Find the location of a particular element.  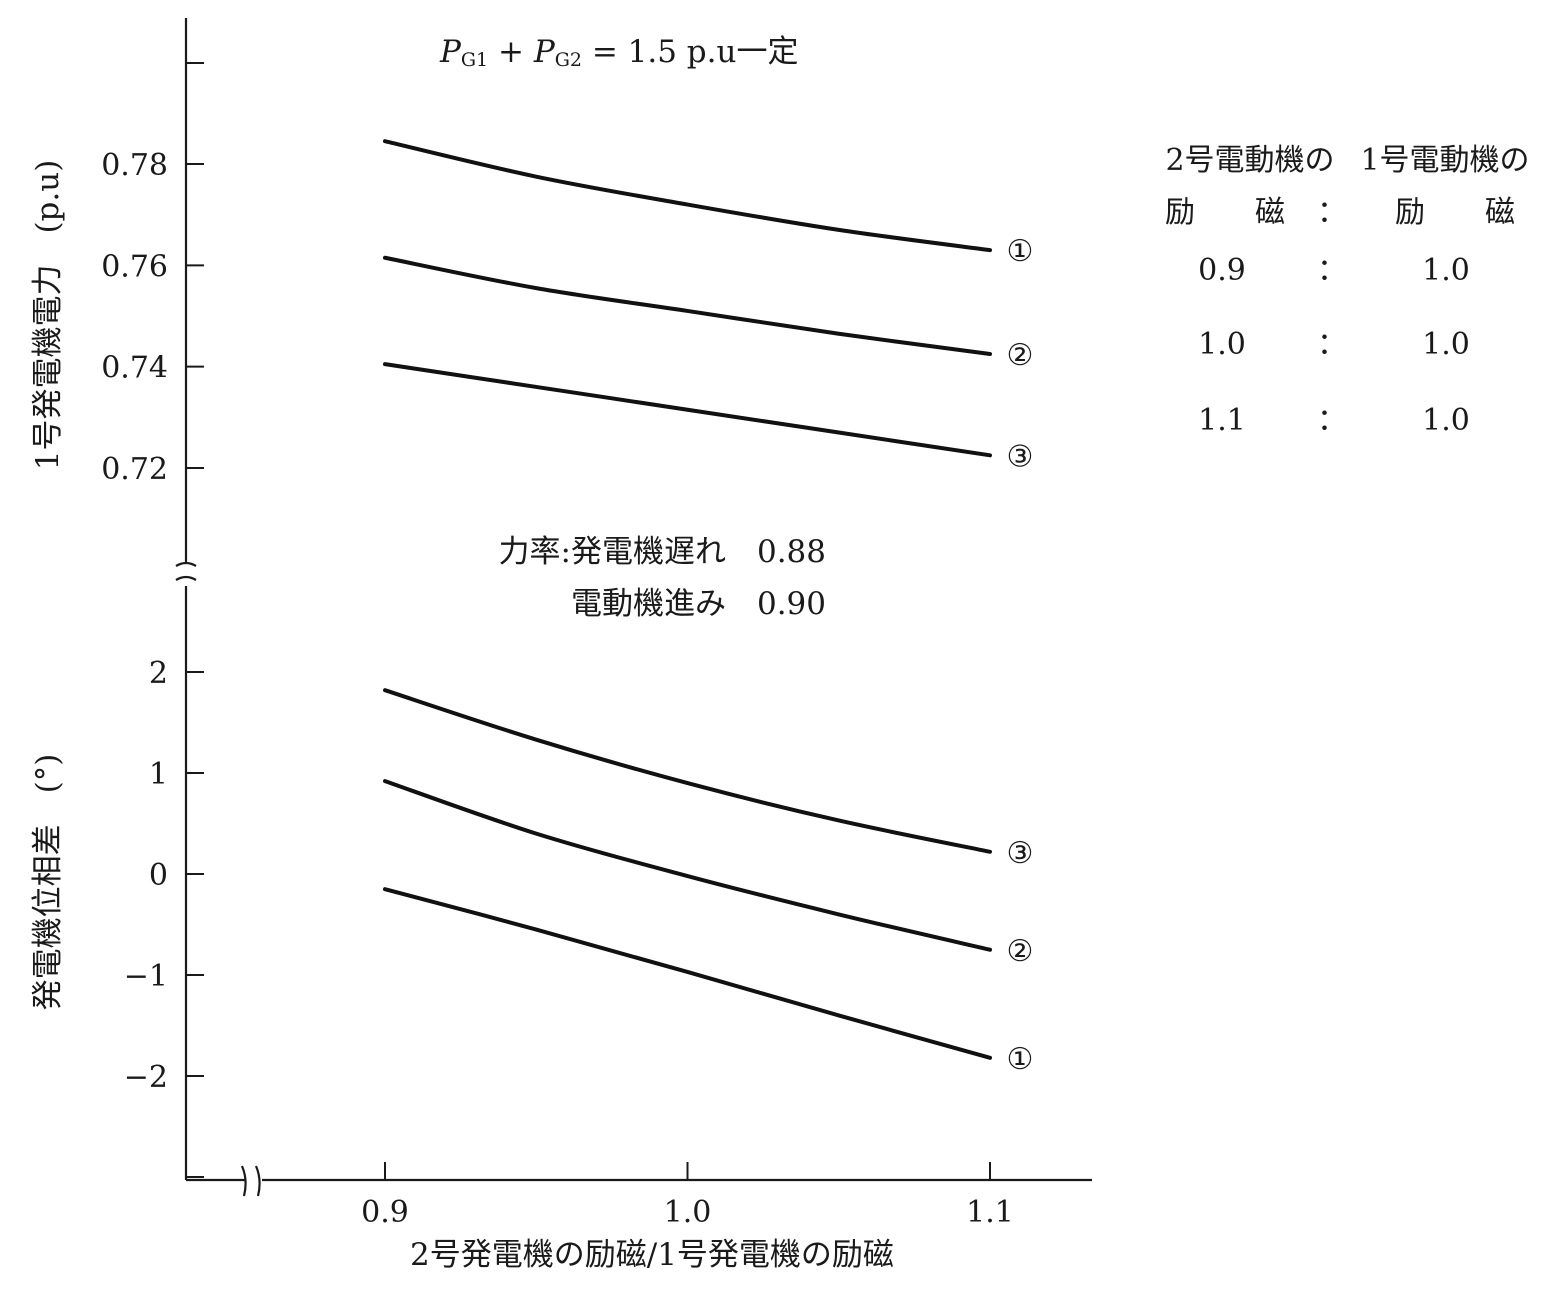

title-p1: P is located at coordinates (450, 52).